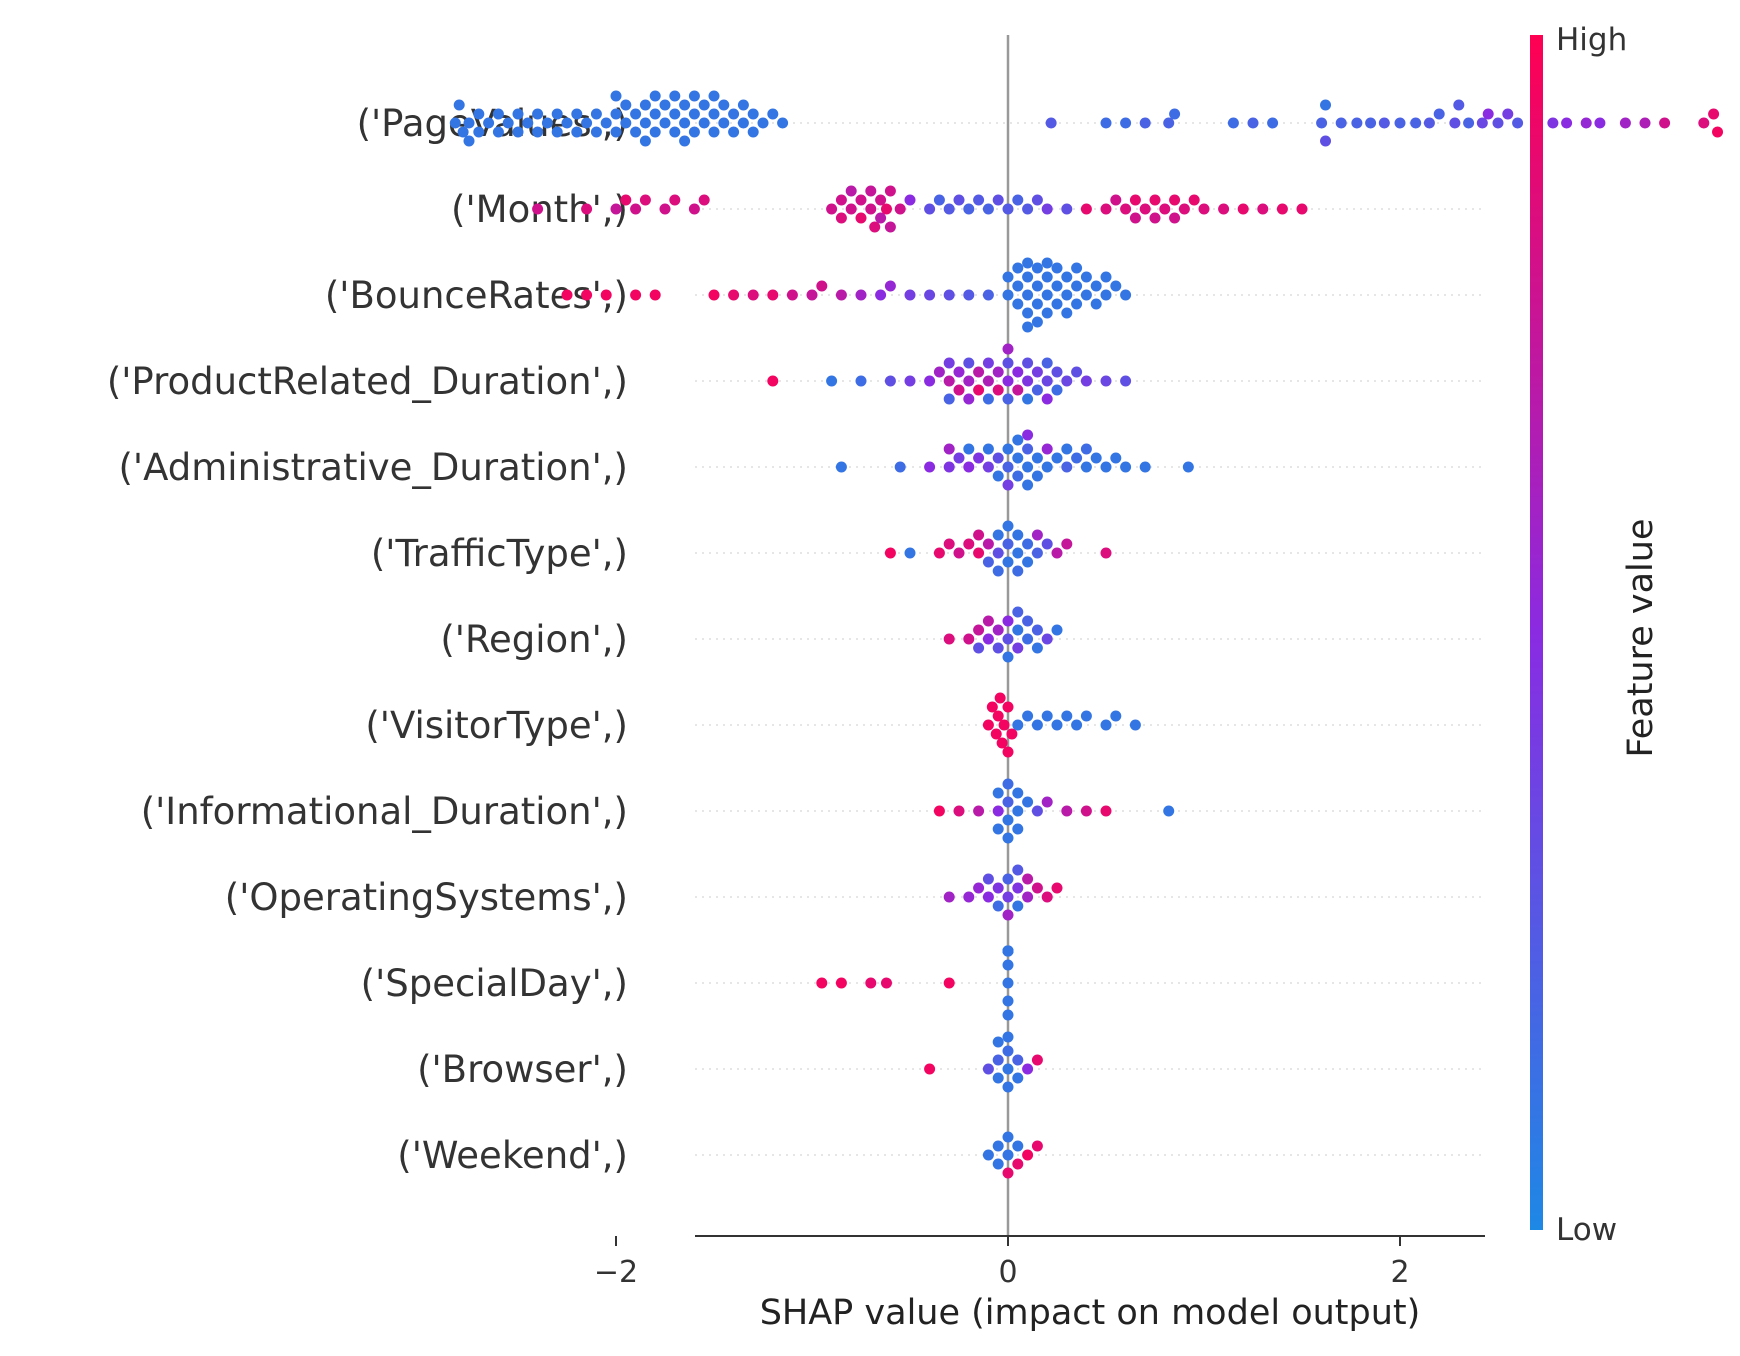 The height and width of the screenshot is (1356, 1740). Describe the element at coordinates (496, 725) in the screenshot. I see `feature-label: ('VisitorType',)` at that location.